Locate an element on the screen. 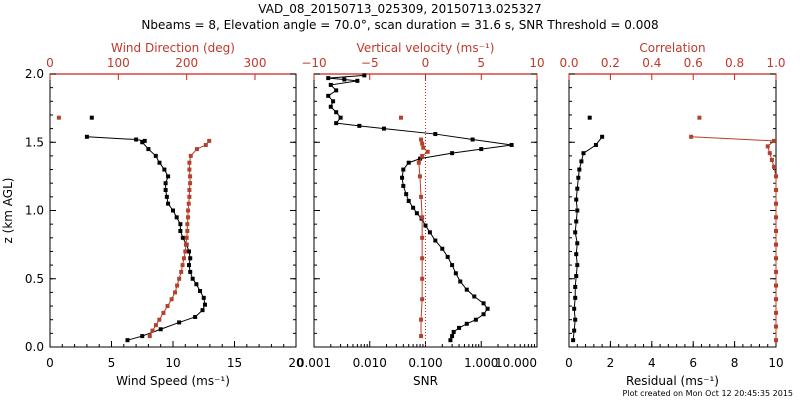 This screenshot has height=404, width=800. top-tick-label: 0.0 is located at coordinates (568, 63).